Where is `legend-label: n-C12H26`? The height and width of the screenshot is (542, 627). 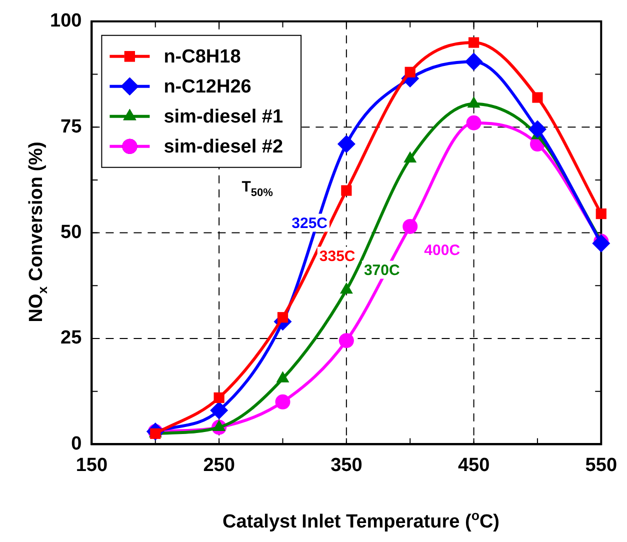
legend-label: n-C12H26 is located at coordinates (208, 87).